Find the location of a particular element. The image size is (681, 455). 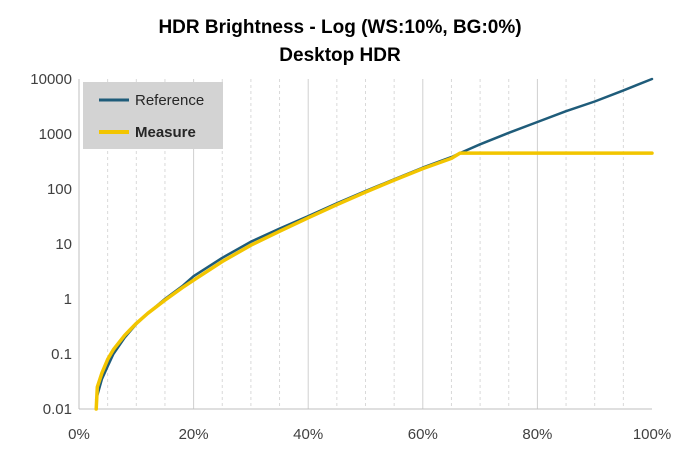

legend-box is located at coordinates (153, 115).